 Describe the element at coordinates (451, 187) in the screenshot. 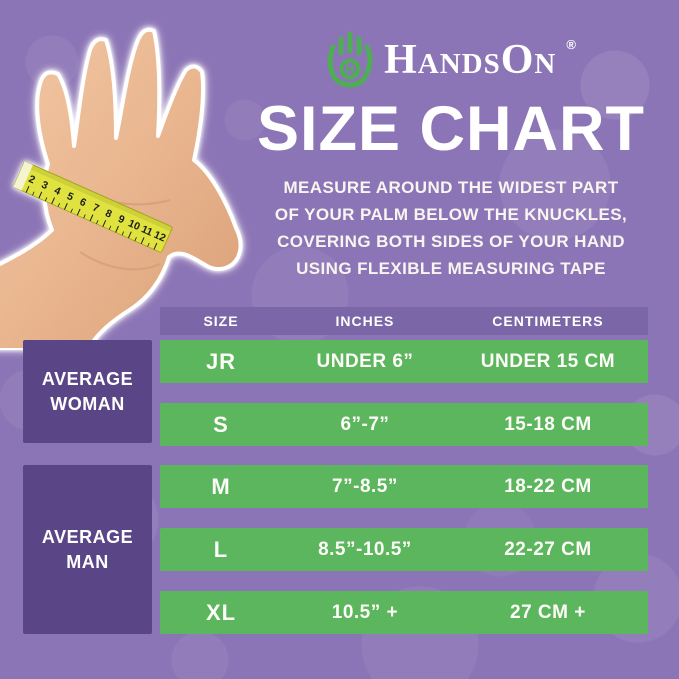

I see `subtitle-line: MEASURE AROUND THE WIDEST PART` at that location.